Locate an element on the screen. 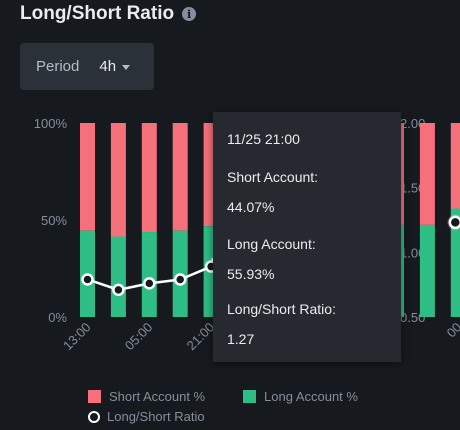  legend-long-label: Long Account % is located at coordinates (311, 396).